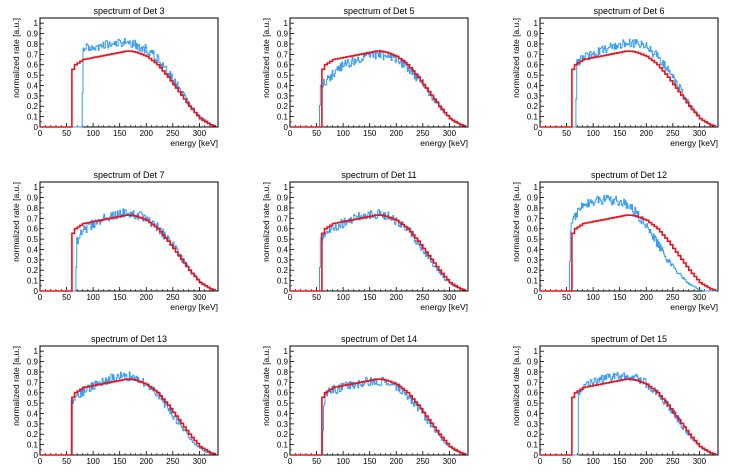  What do you see at coordinates (378, 11) in the screenshot?
I see `chart-title: spectrum of Det 5` at bounding box center [378, 11].